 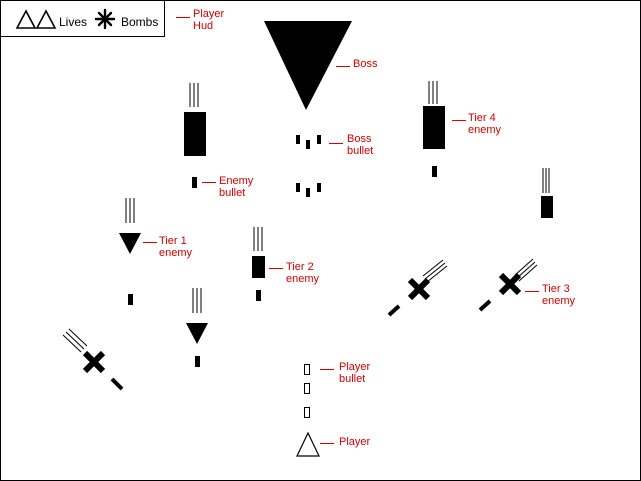 What do you see at coordinates (327, 443) in the screenshot?
I see `player-leader` at bounding box center [327, 443].